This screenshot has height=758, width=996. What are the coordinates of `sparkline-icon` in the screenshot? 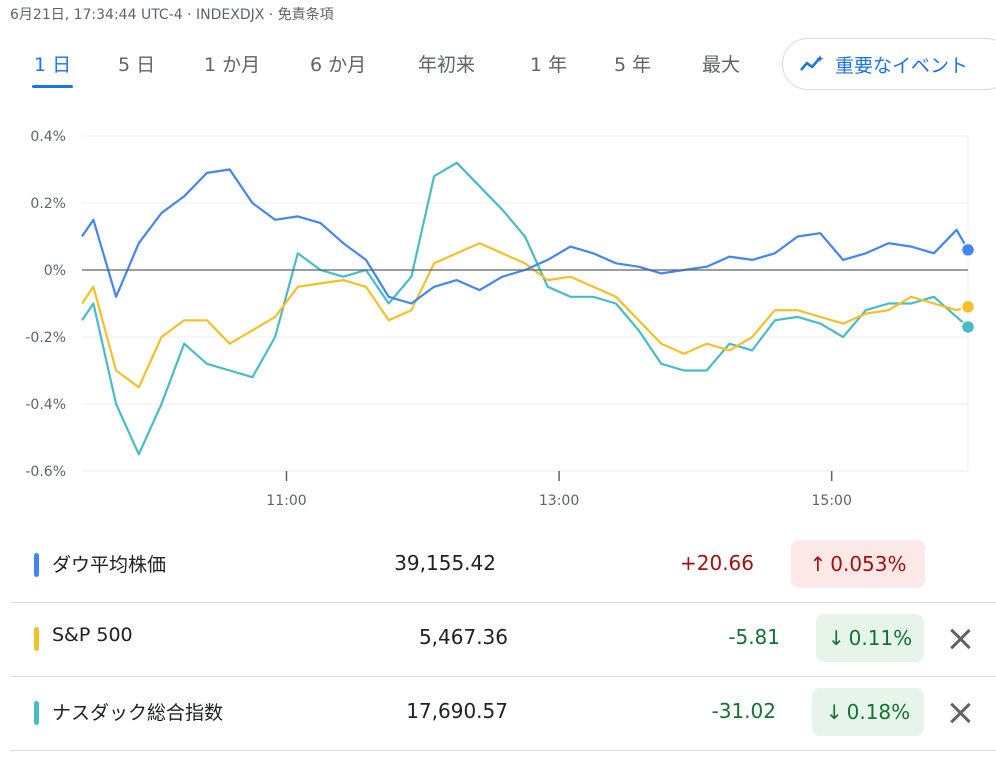 It's located at (812, 63).